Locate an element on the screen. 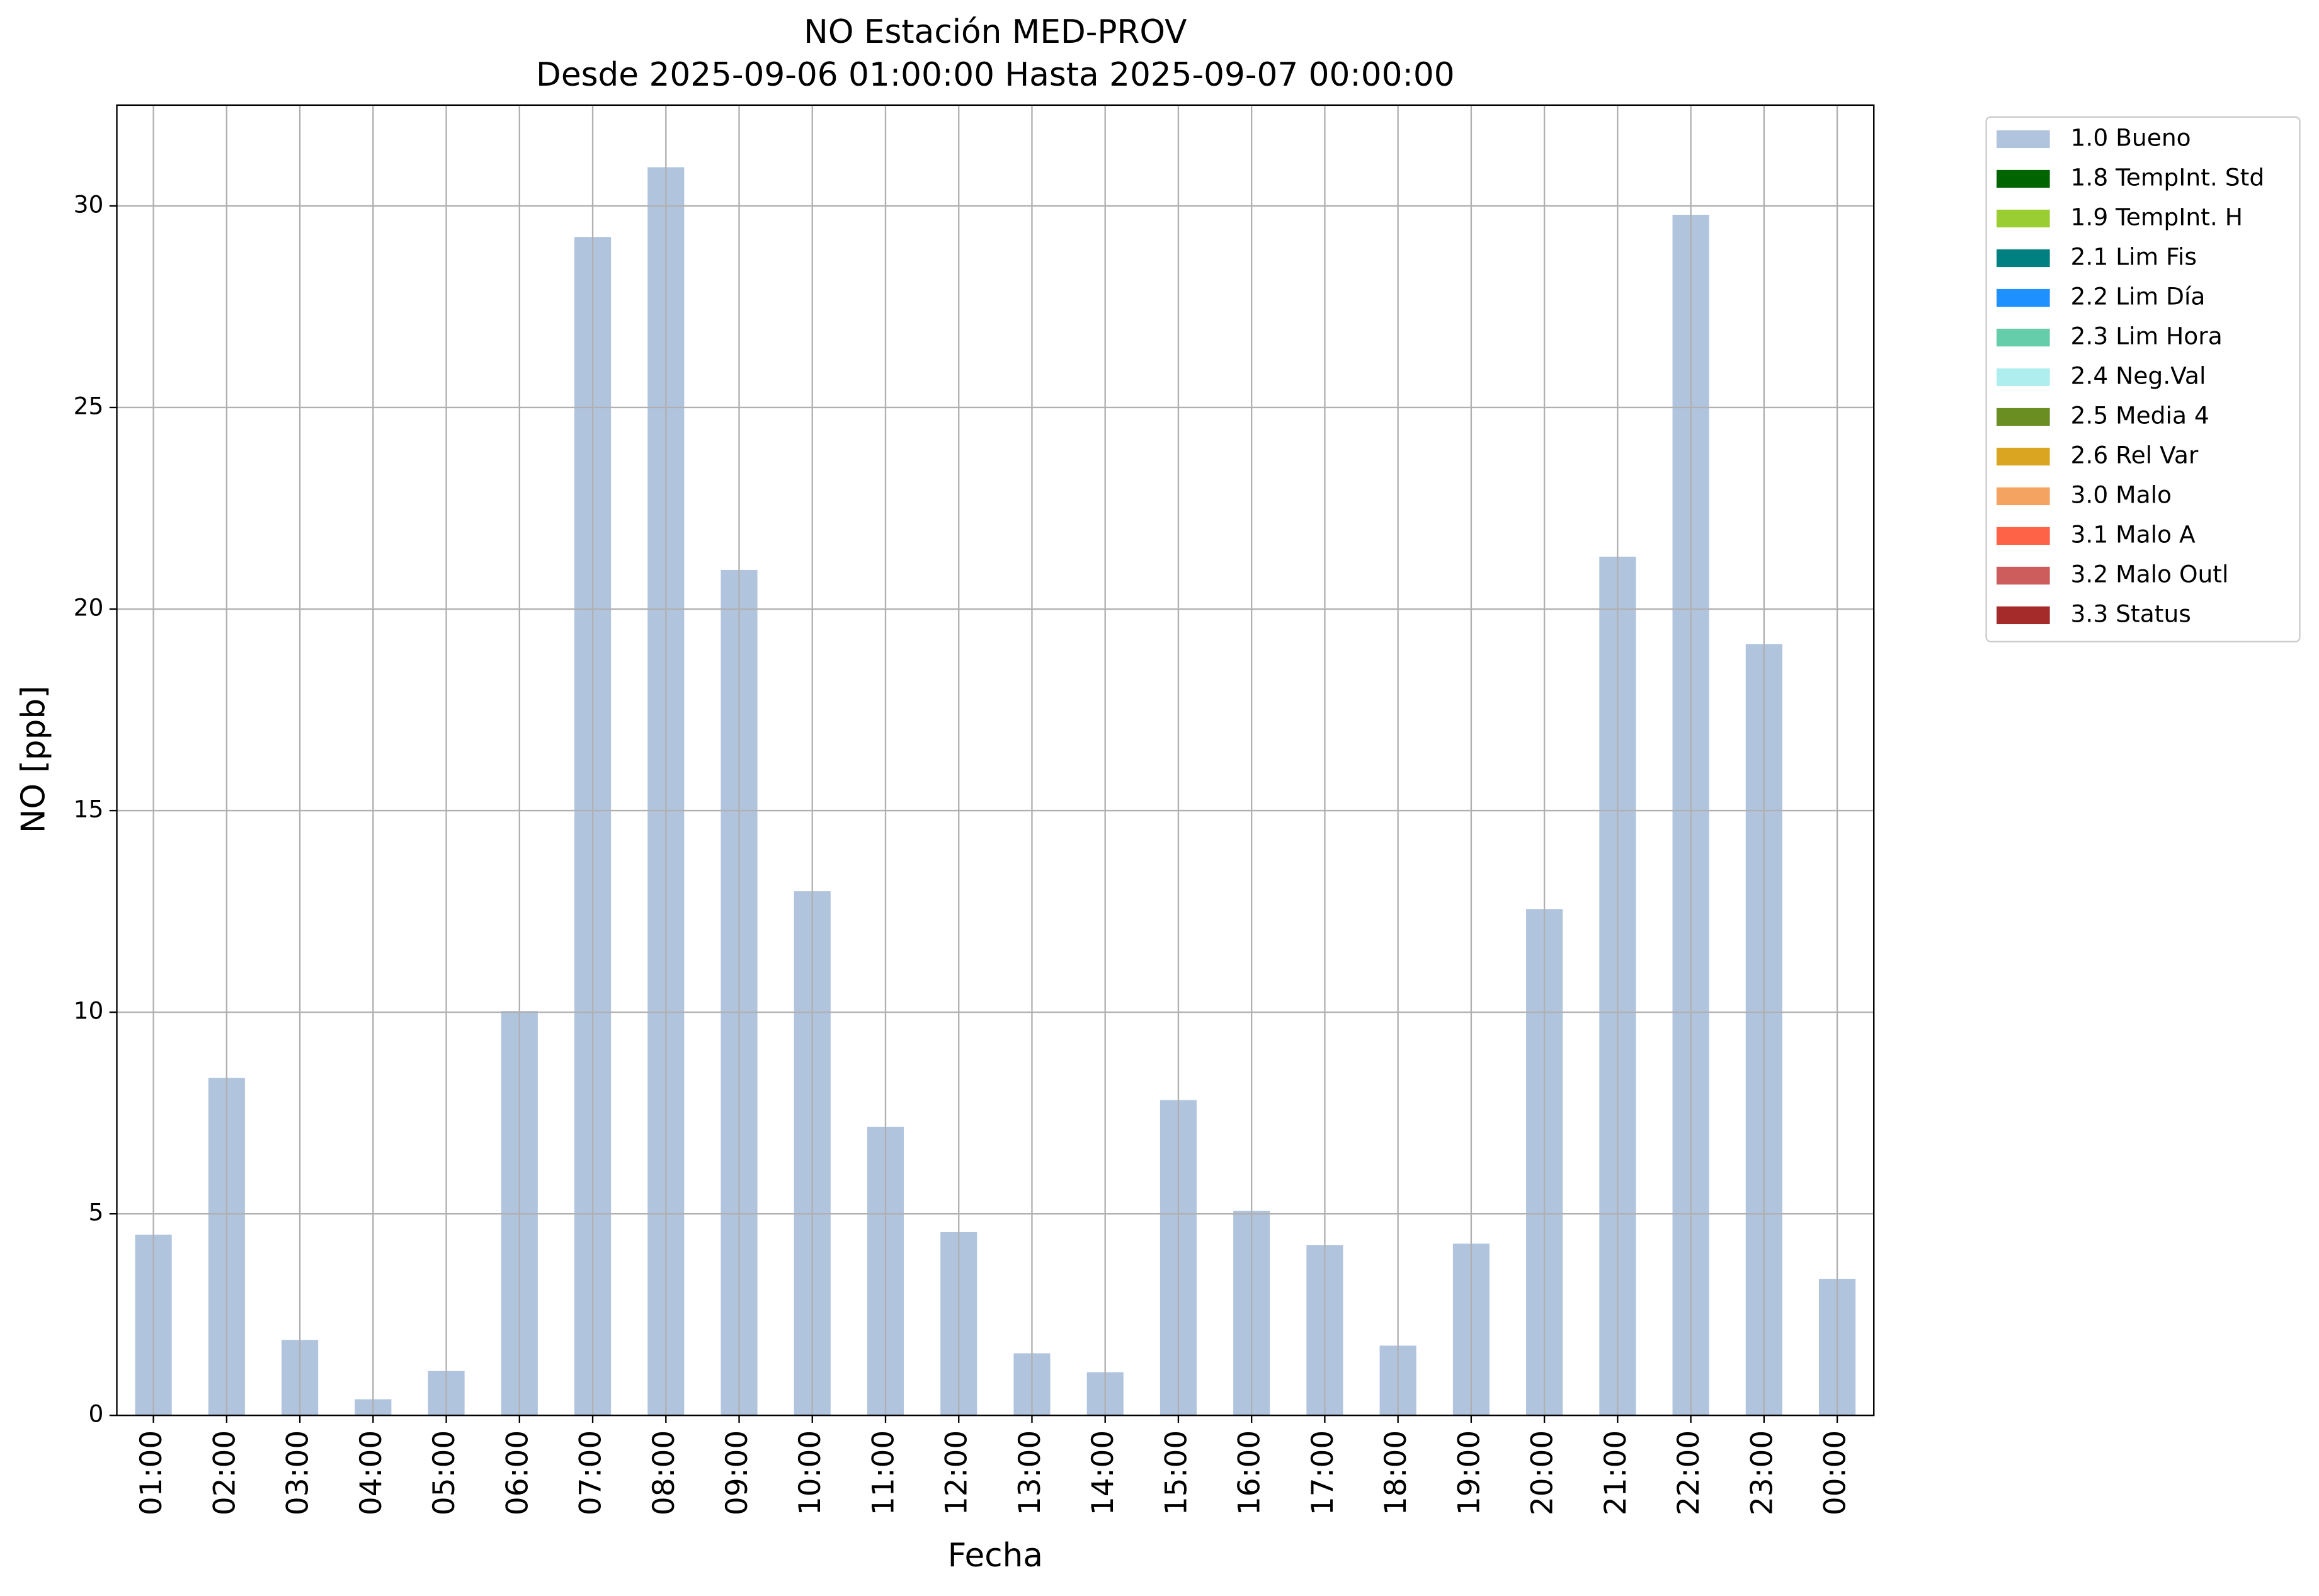 This screenshot has height=1596, width=2319. y-tick-label: 25 is located at coordinates (89, 405).